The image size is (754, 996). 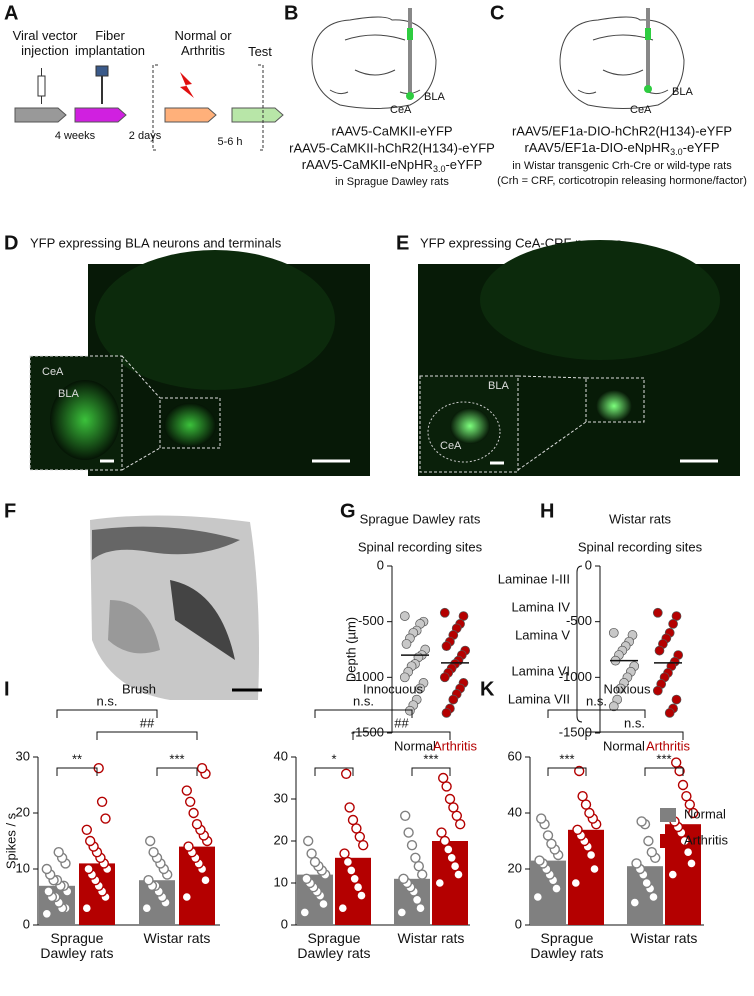 I want to click on lamina-label: Lamina V, so click(x=542, y=634).